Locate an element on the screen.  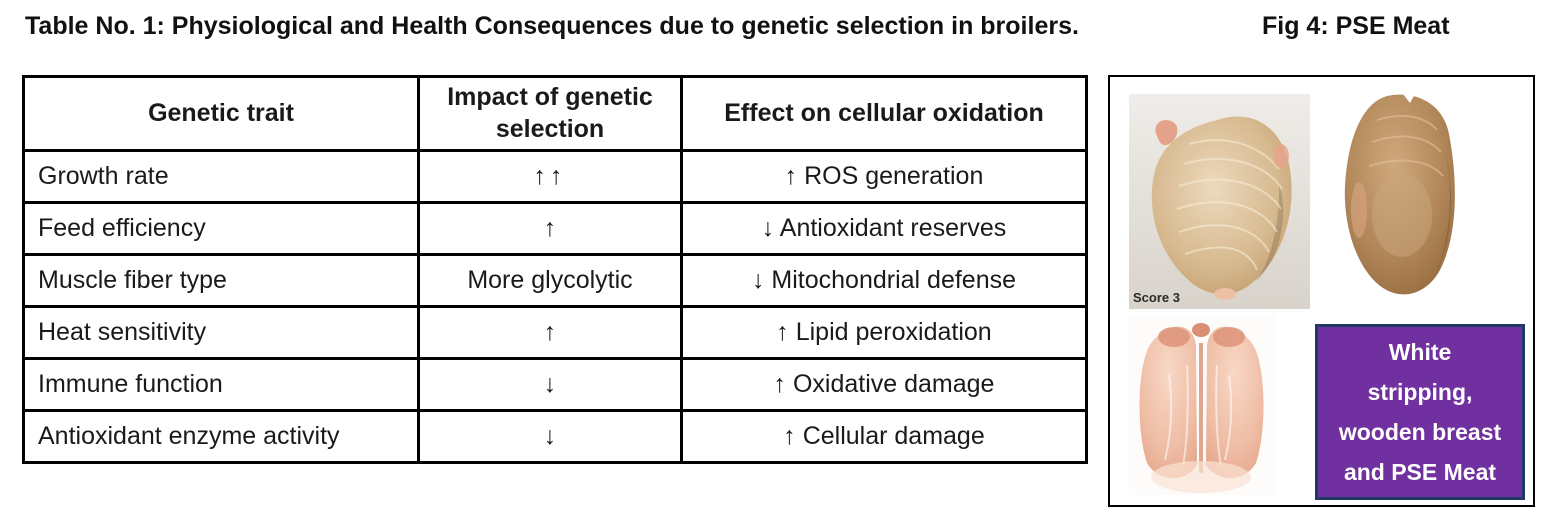
callout-line: White is located at coordinates (1420, 352).